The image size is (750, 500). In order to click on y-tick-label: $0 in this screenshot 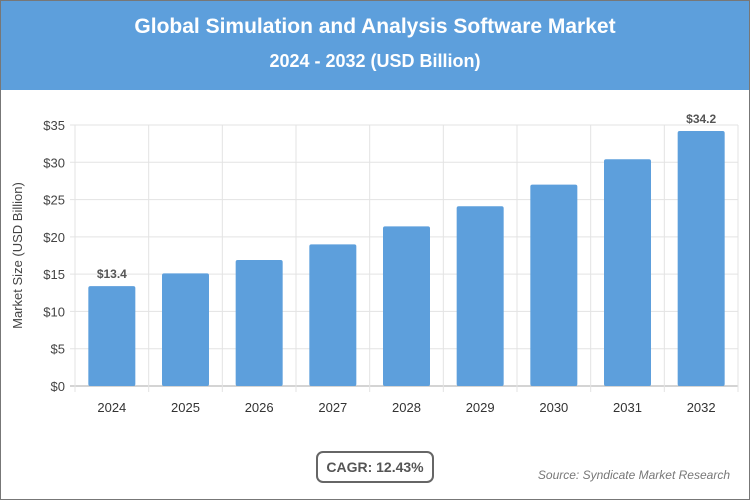, I will do `click(58, 386)`.